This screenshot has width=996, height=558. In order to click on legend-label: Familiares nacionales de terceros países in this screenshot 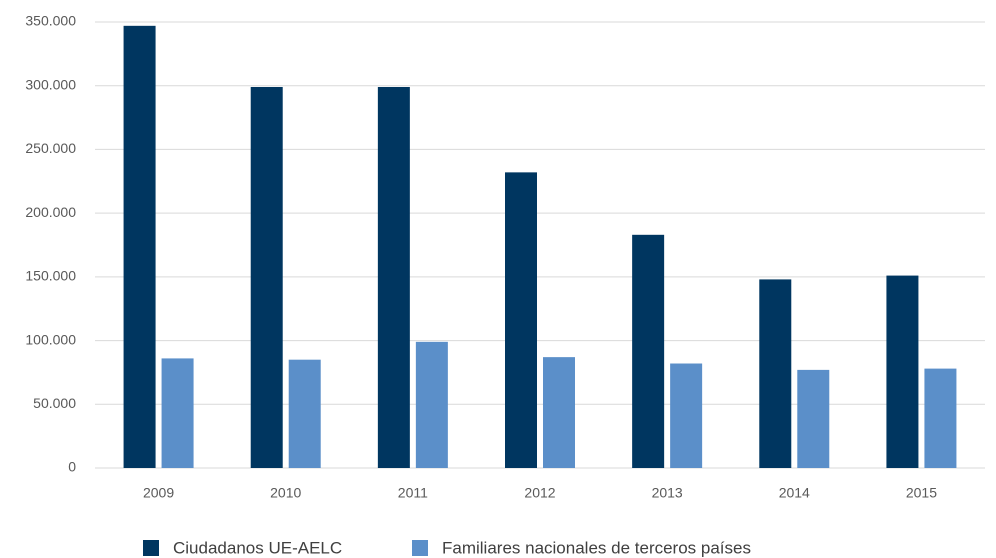, I will do `click(596, 547)`.